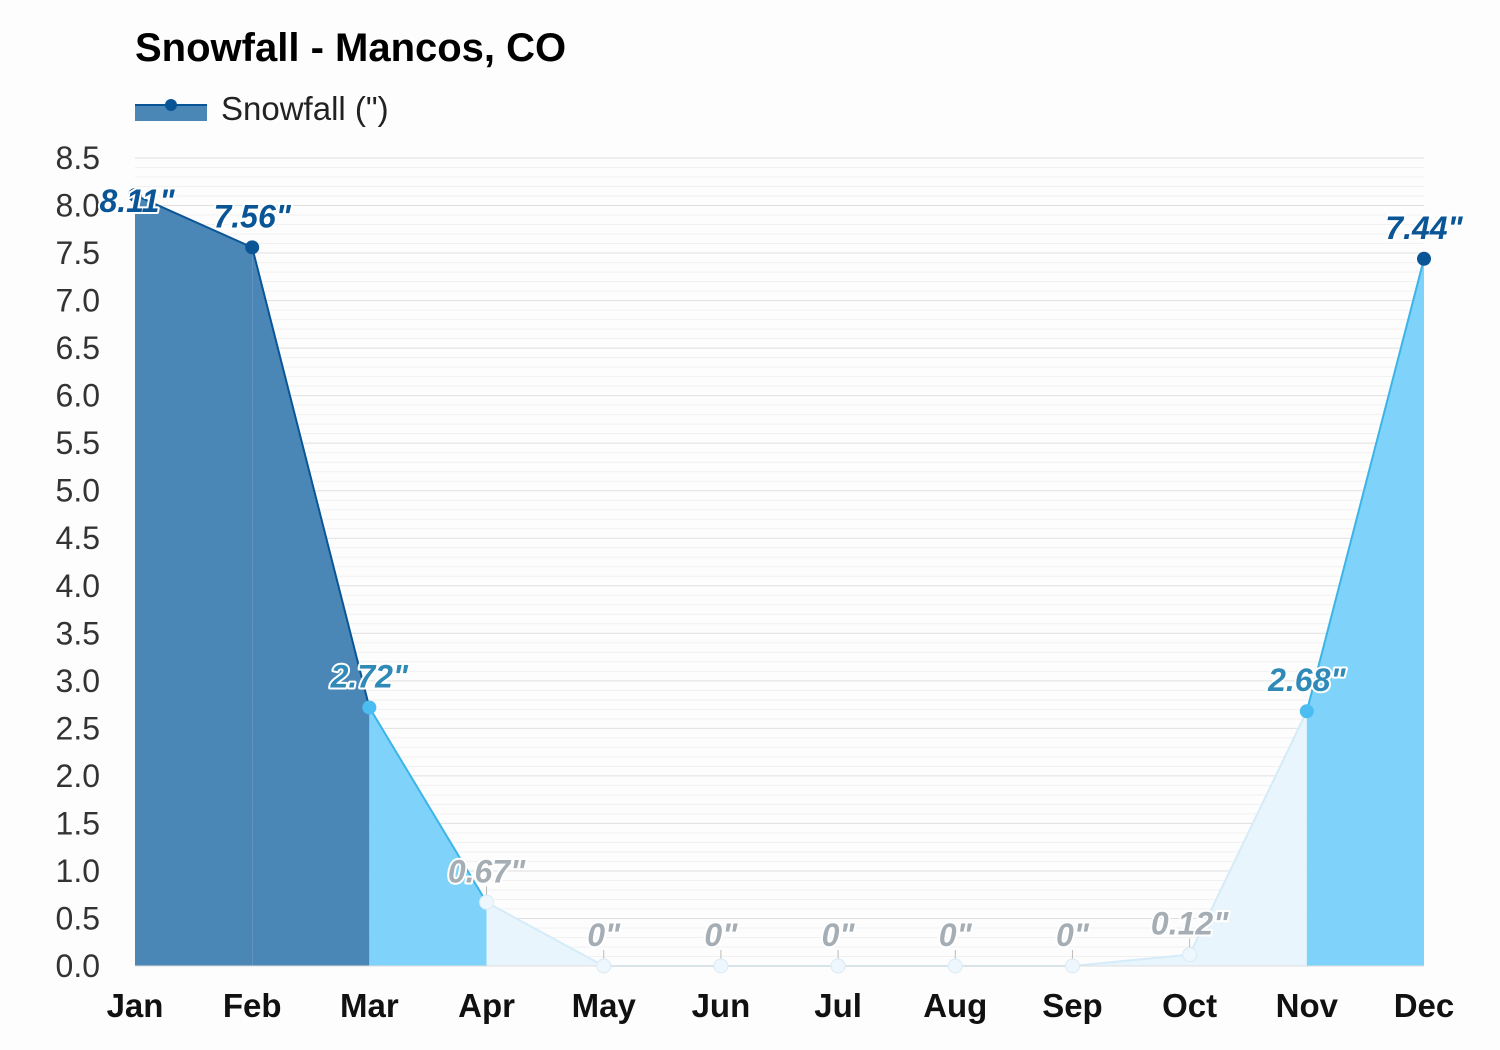 The width and height of the screenshot is (1500, 1050). Describe the element at coordinates (78, 871) in the screenshot. I see `y-tick-label: 1.0` at that location.